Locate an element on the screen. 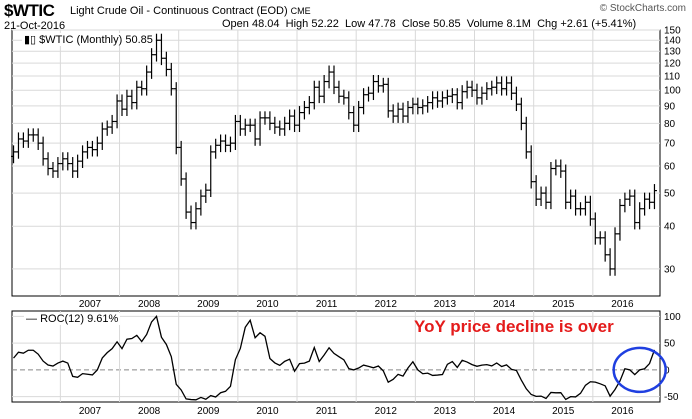 This screenshot has width=692, height=419. roc-y-tick-label: 100 is located at coordinates (672, 317).